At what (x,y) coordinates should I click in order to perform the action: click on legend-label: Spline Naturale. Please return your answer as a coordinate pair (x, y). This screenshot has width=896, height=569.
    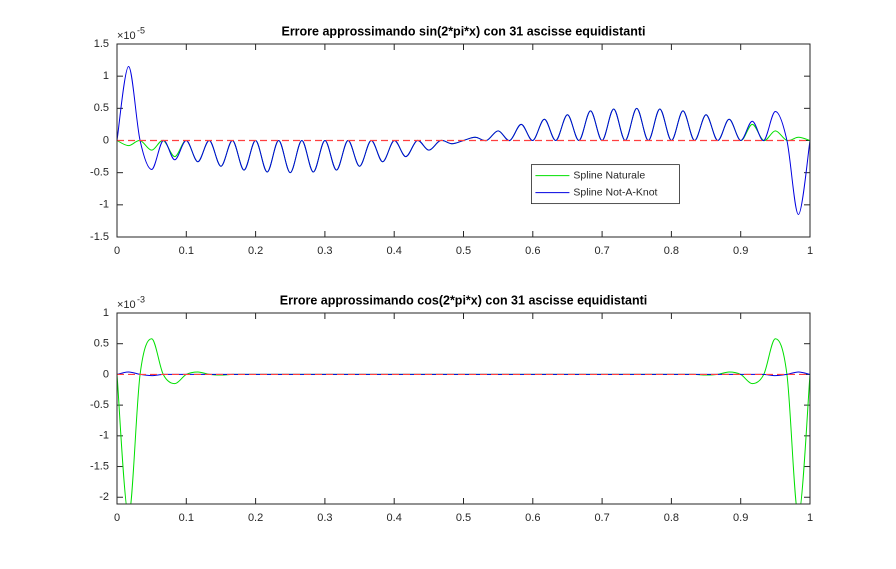
    Looking at the image, I should click on (609, 175).